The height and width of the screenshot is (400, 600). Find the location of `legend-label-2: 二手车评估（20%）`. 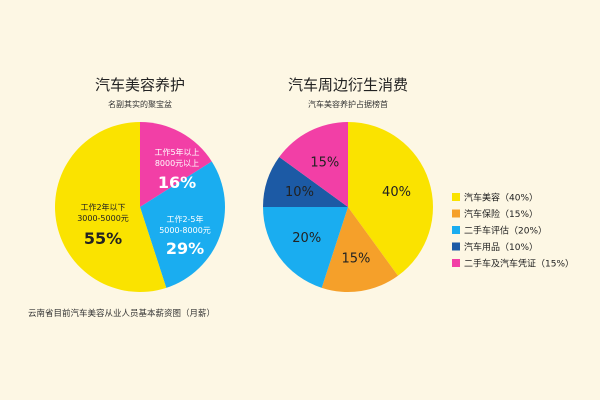

legend-label-2: 二手车评估（20%） is located at coordinates (505, 231).